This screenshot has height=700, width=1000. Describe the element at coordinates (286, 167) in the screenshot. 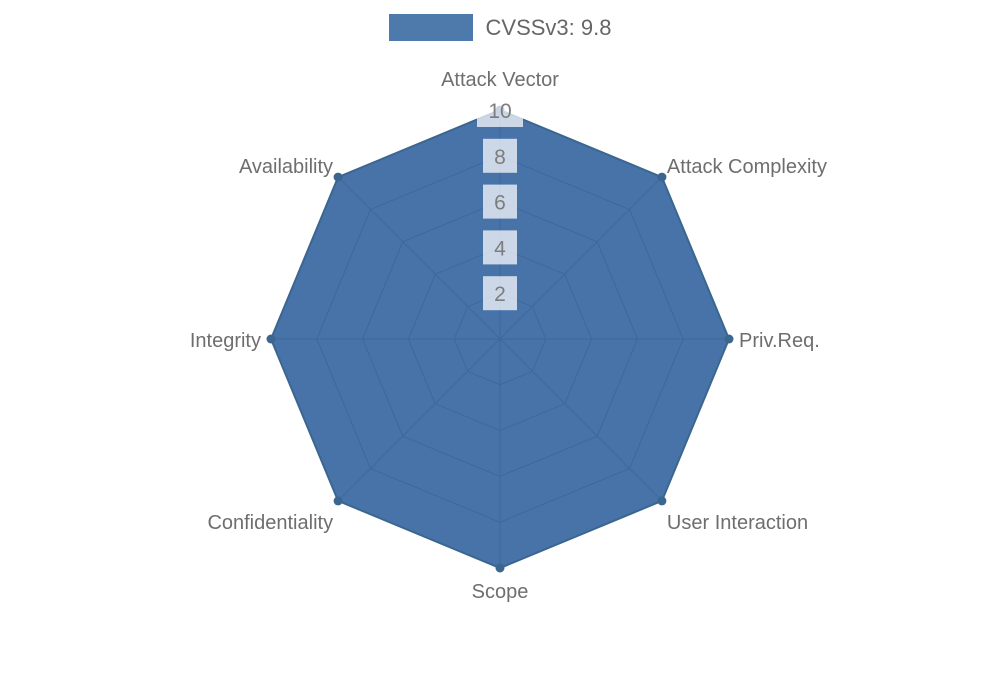

I see `axis-label-availability: Availability` at that location.